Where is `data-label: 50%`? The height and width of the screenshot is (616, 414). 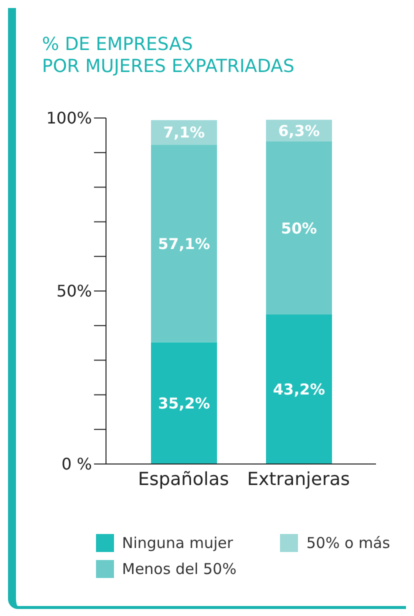 data-label: 50% is located at coordinates (299, 228).